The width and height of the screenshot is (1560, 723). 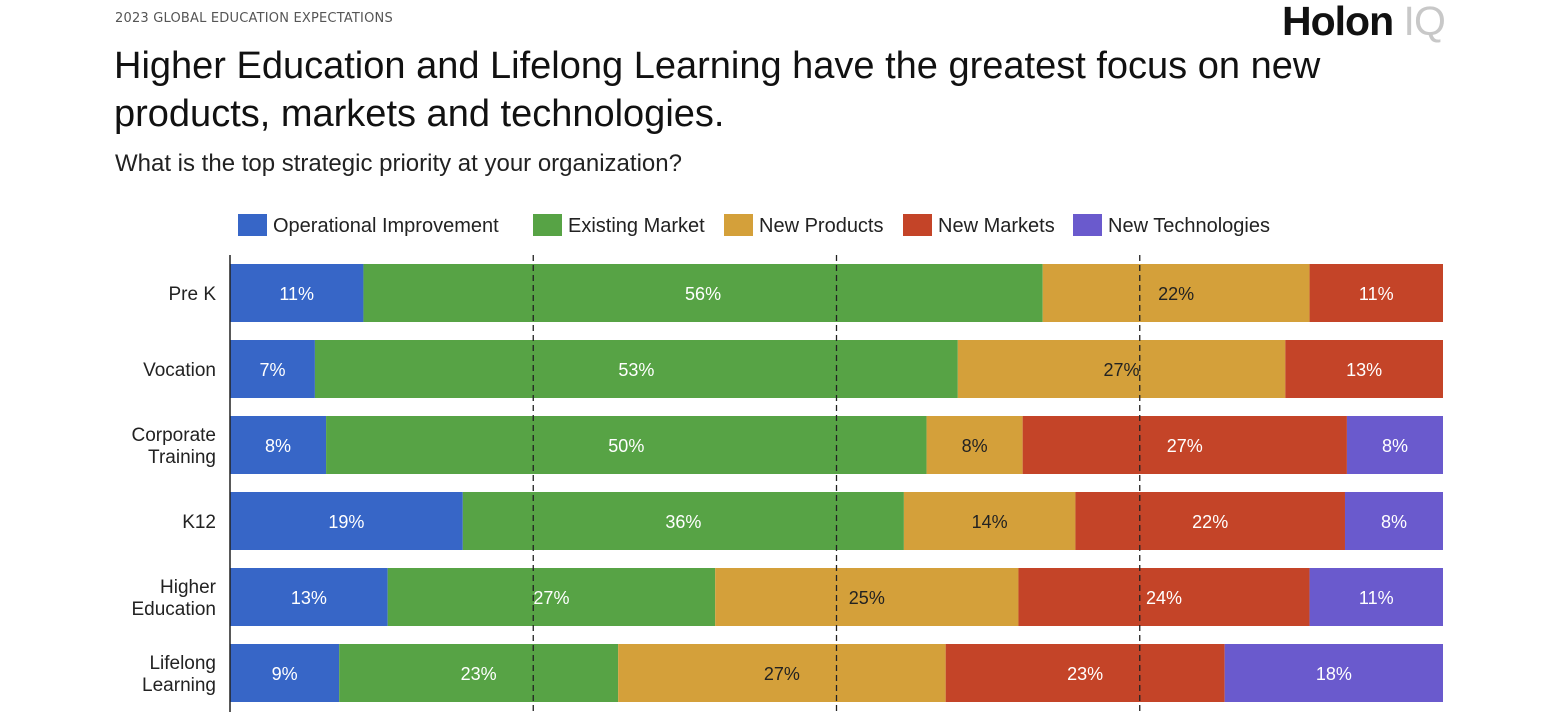 What do you see at coordinates (821, 226) in the screenshot?
I see `legend-label: New Products` at bounding box center [821, 226].